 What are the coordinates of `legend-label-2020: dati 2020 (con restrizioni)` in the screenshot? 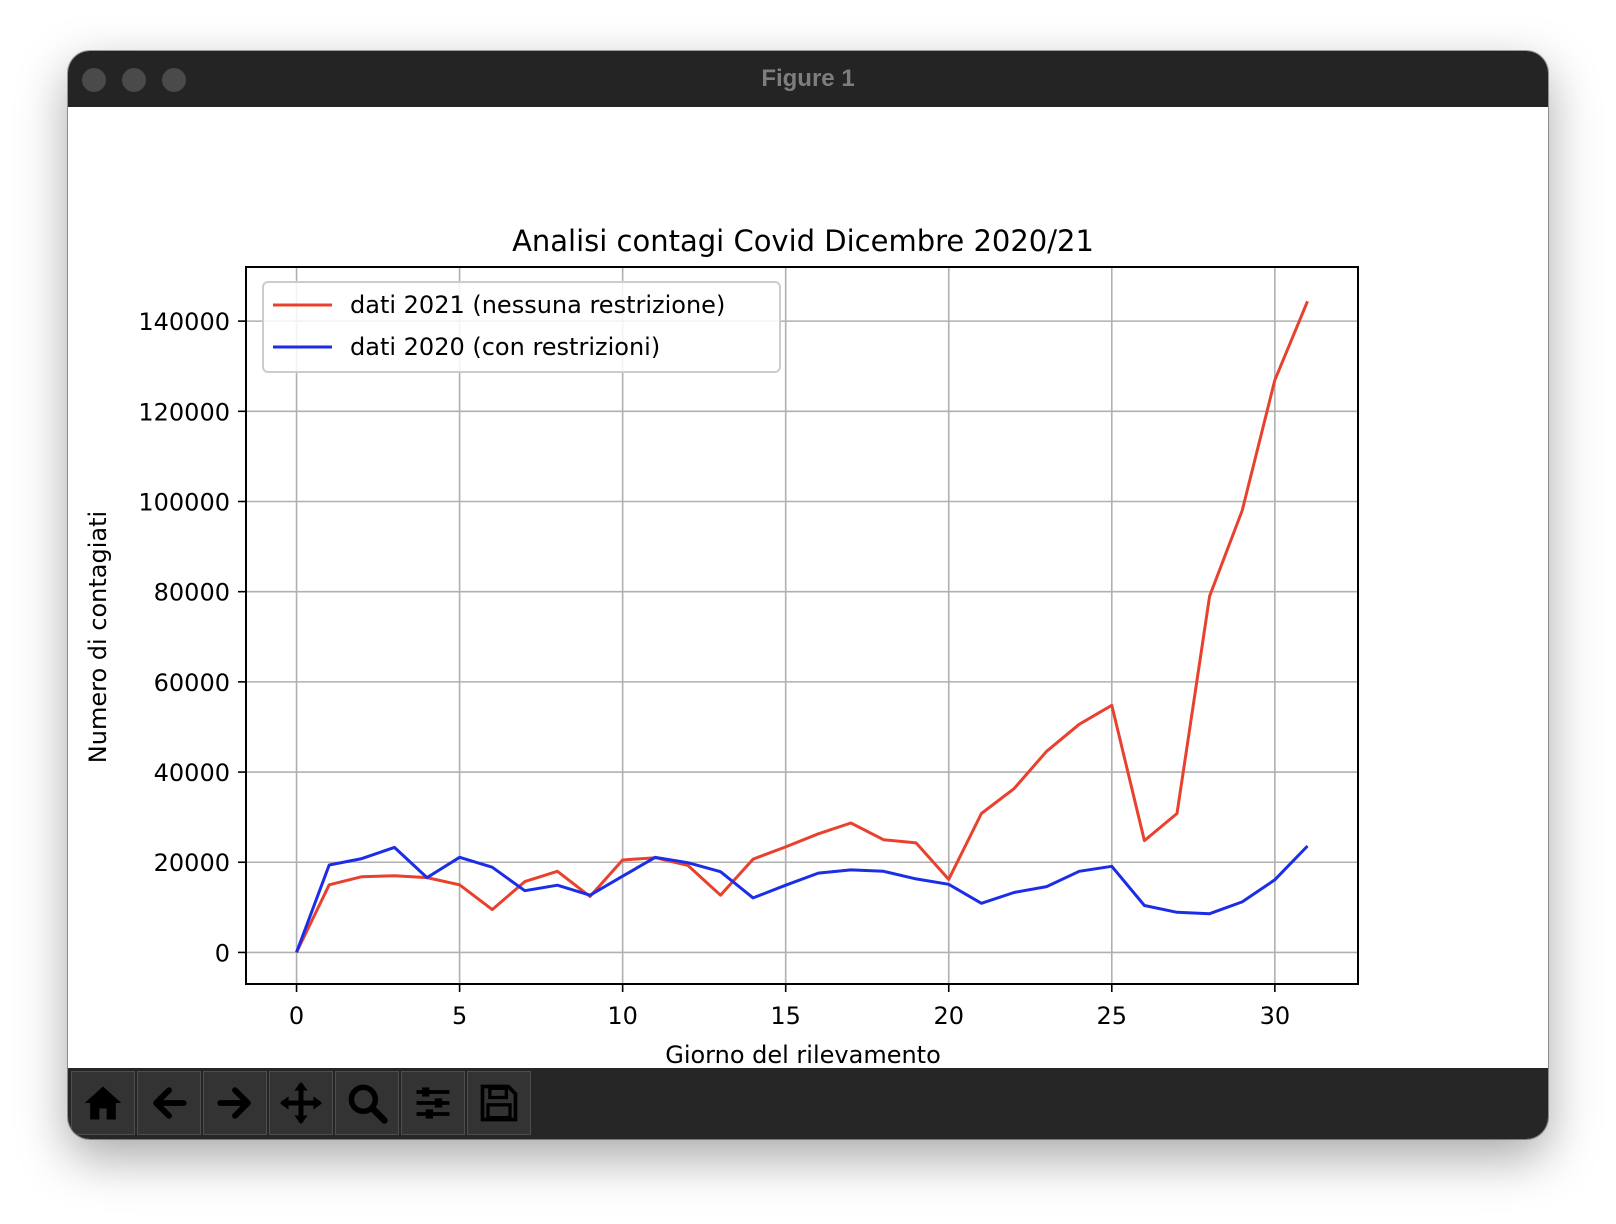 It's located at (505, 347).